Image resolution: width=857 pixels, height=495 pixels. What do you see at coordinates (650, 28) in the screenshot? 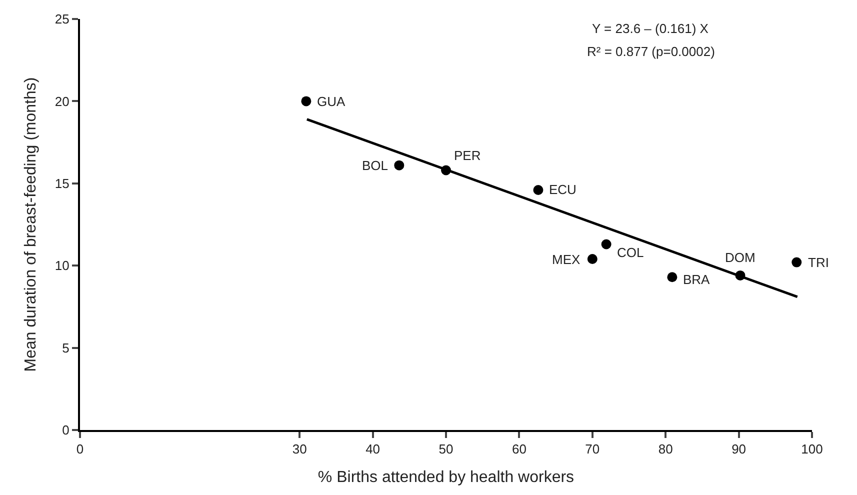
I see `annotation: Y = 23.6 – (0.161) X` at bounding box center [650, 28].